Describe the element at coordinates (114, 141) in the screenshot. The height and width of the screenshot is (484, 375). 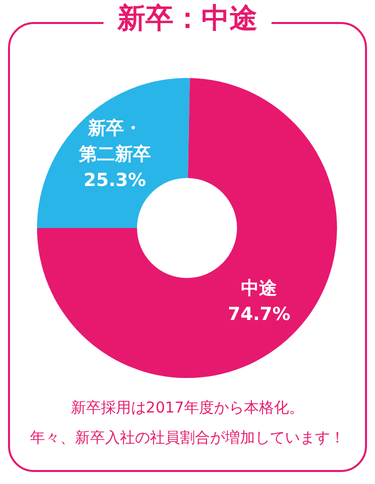
I see `slice-label: 新卒・第二新卒` at that location.